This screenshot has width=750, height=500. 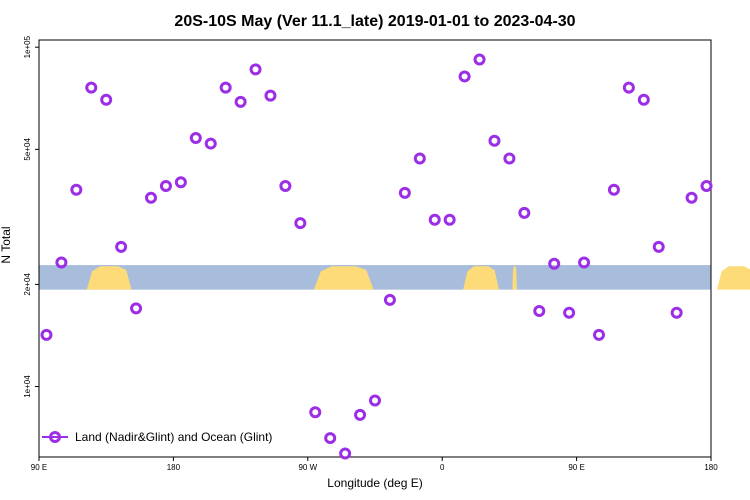 What do you see at coordinates (307, 467) in the screenshot?
I see `x-tick-label: 90 W` at bounding box center [307, 467].